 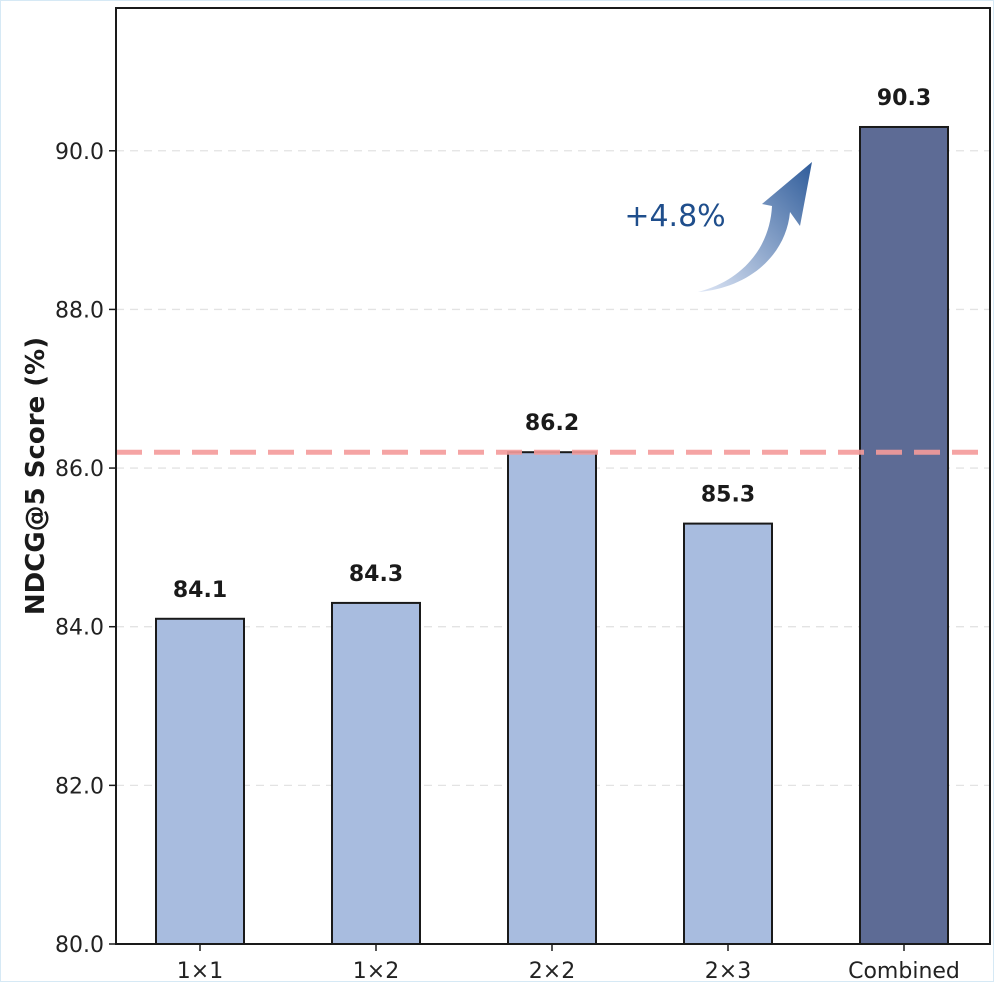 What do you see at coordinates (728, 733) in the screenshot?
I see `bar-2×3` at bounding box center [728, 733].